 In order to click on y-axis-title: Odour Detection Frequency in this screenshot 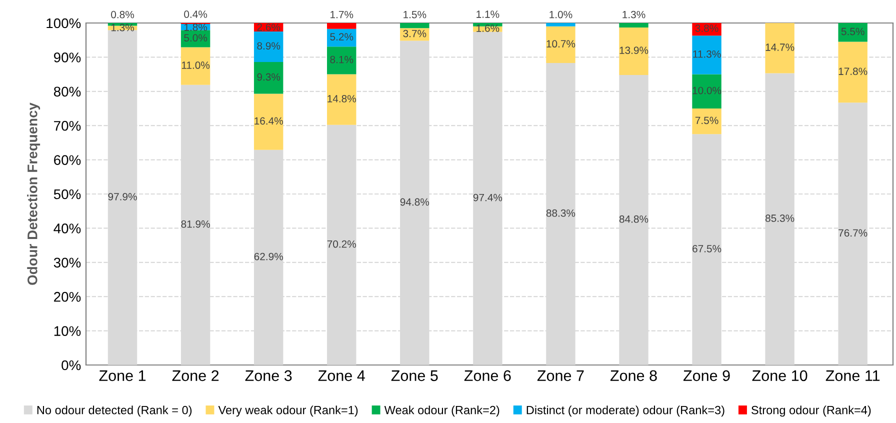, I will do `click(33, 193)`.